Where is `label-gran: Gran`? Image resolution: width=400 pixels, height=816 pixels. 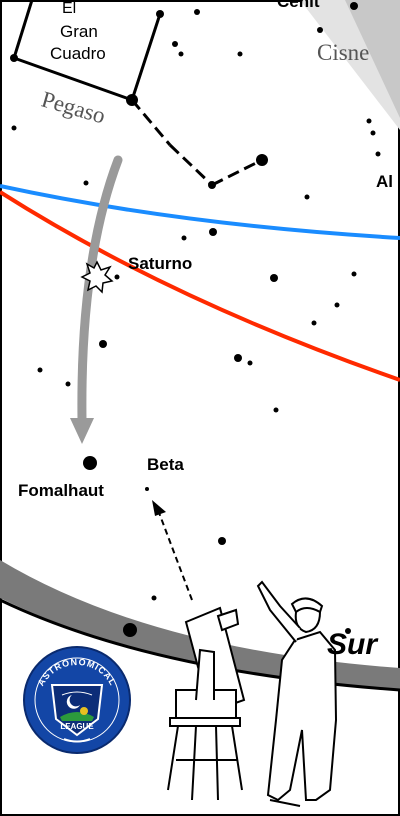
label-gran: Gran is located at coordinates (79, 31).